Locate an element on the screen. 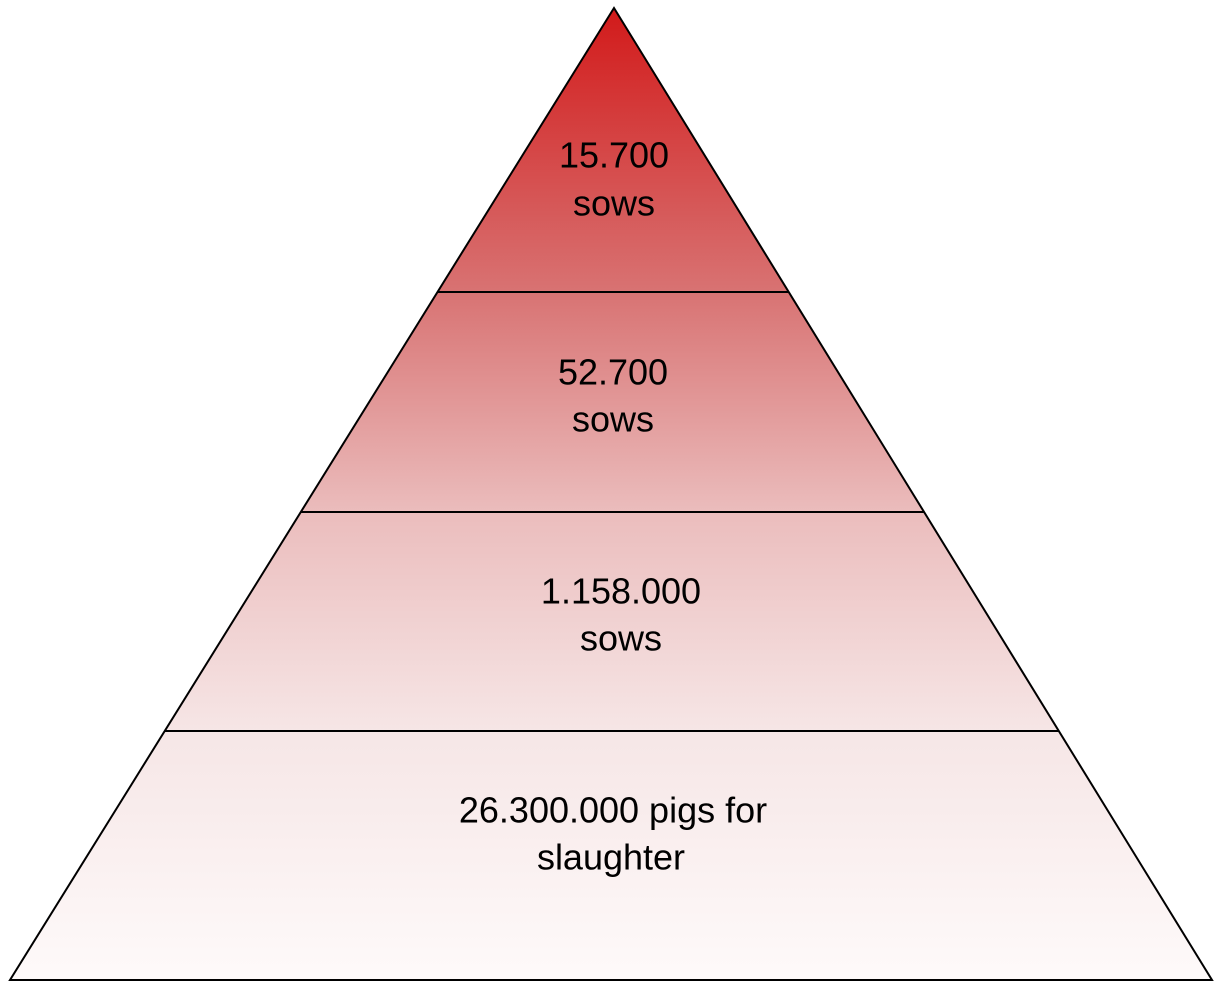 The height and width of the screenshot is (985, 1221). level-label: slaughter is located at coordinates (611, 857).